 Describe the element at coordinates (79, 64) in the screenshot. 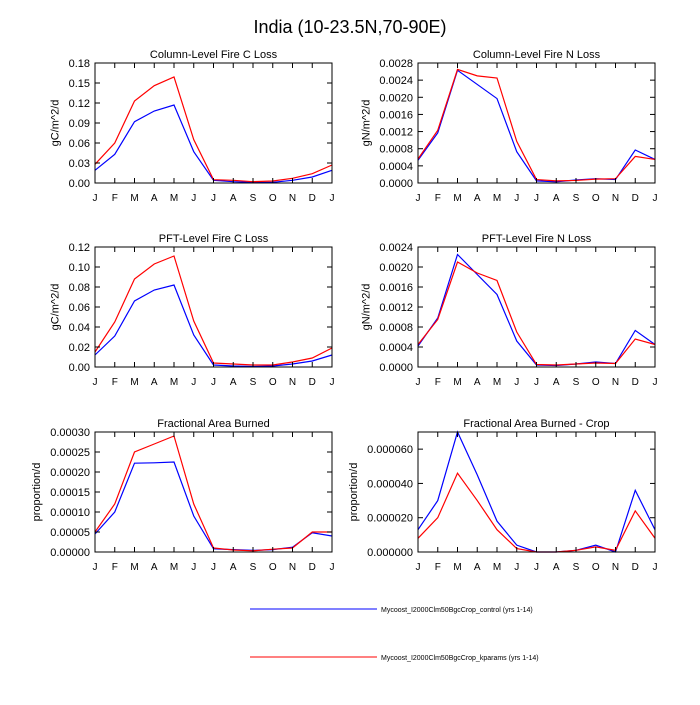

I see `y-tick-label: 0.18` at that location.